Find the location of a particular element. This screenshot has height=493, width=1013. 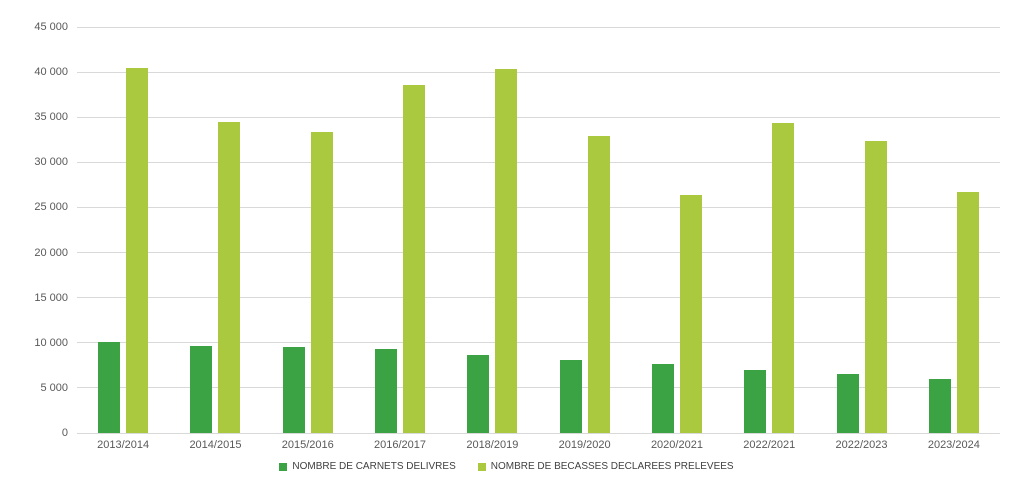

legend-item: NOMBRE DE CARNETS DELIVRES is located at coordinates (367, 466).